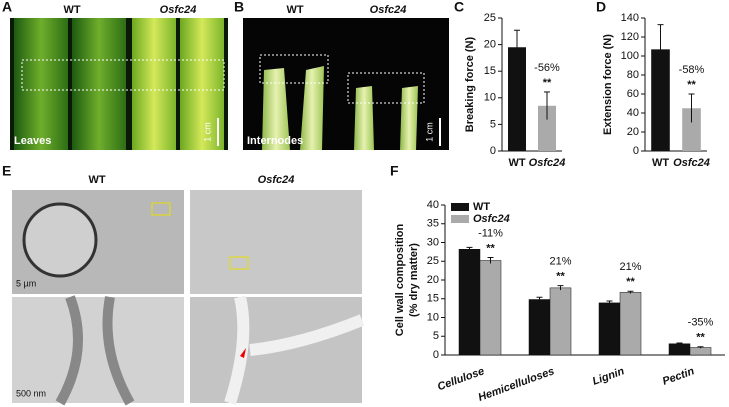 This screenshot has height=407, width=729. I want to click on scale-label: 500 nm, so click(31, 393).